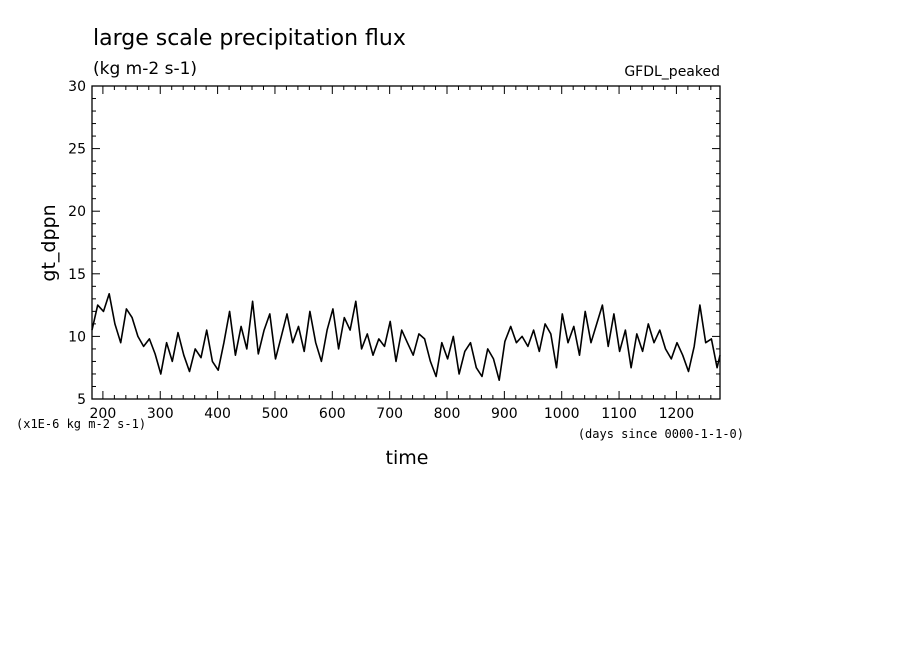 This screenshot has width=904, height=654. What do you see at coordinates (672, 72) in the screenshot?
I see `model-label: GFDL_peaked` at bounding box center [672, 72].